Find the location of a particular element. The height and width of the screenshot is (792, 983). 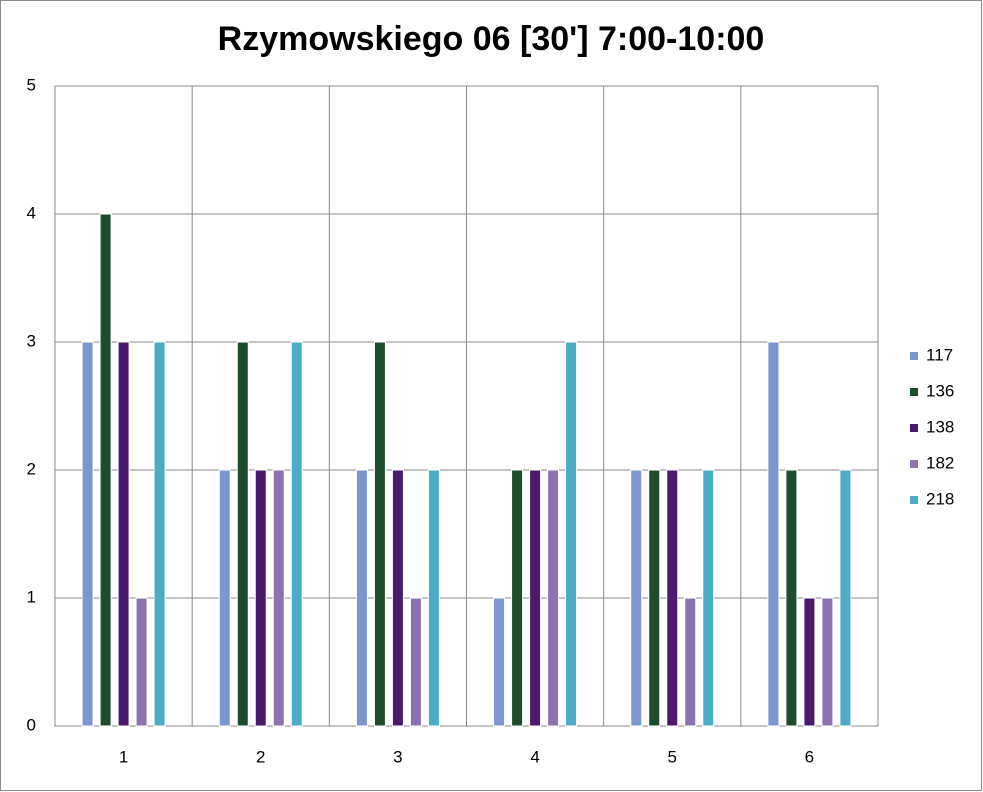

y-tick-label: 3 is located at coordinates (31, 340).